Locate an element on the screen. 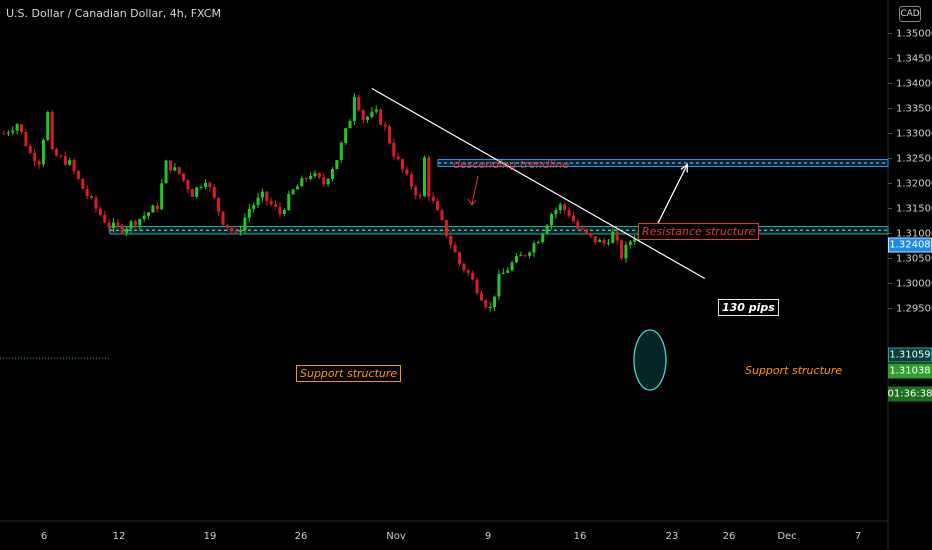 This screenshot has height=550, width=932. descending-trendline is located at coordinates (538, 183).